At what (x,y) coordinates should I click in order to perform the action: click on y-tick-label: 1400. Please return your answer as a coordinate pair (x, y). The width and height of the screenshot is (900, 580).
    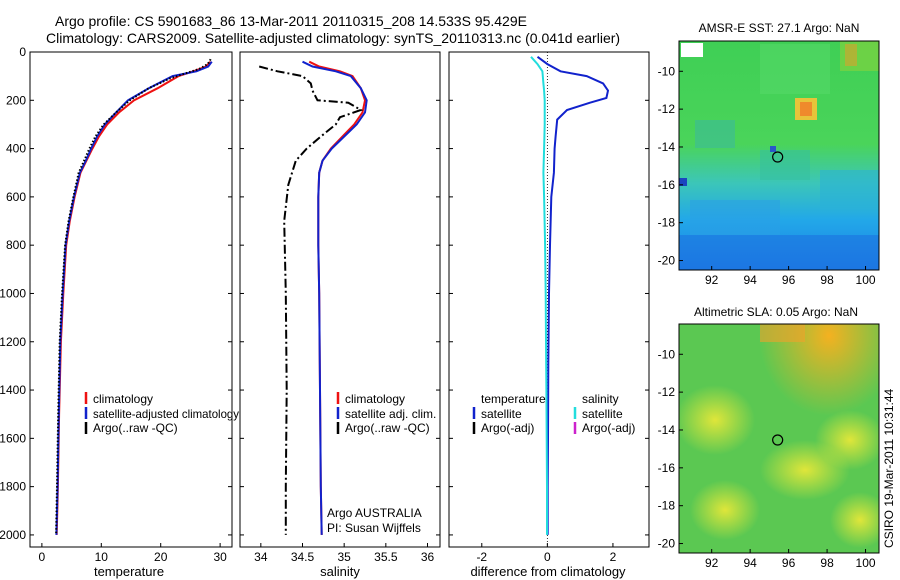
    Looking at the image, I should click on (13, 390).